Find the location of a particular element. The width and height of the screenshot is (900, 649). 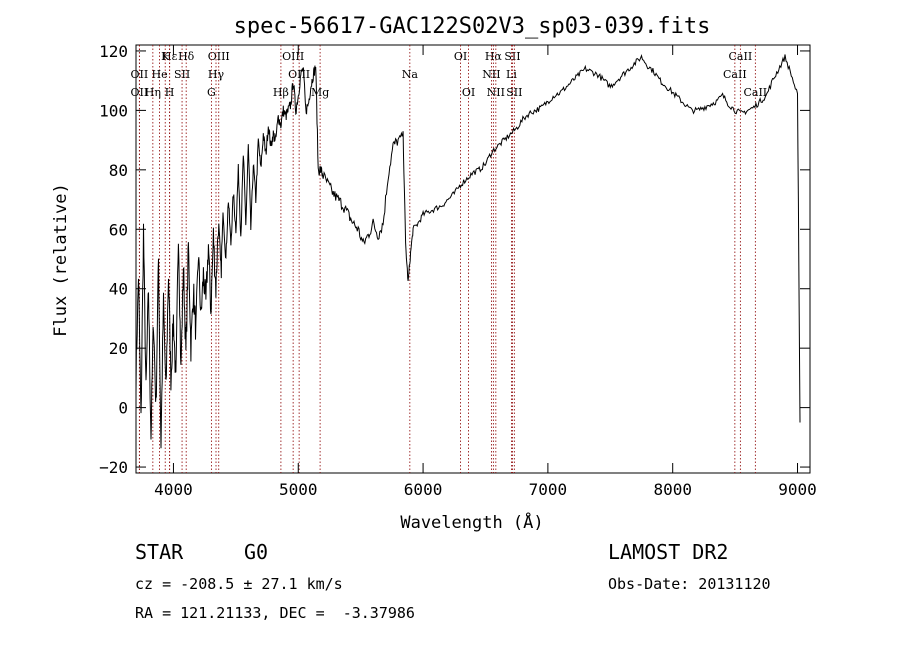

spectral-line-label: Hη is located at coordinates (153, 92).